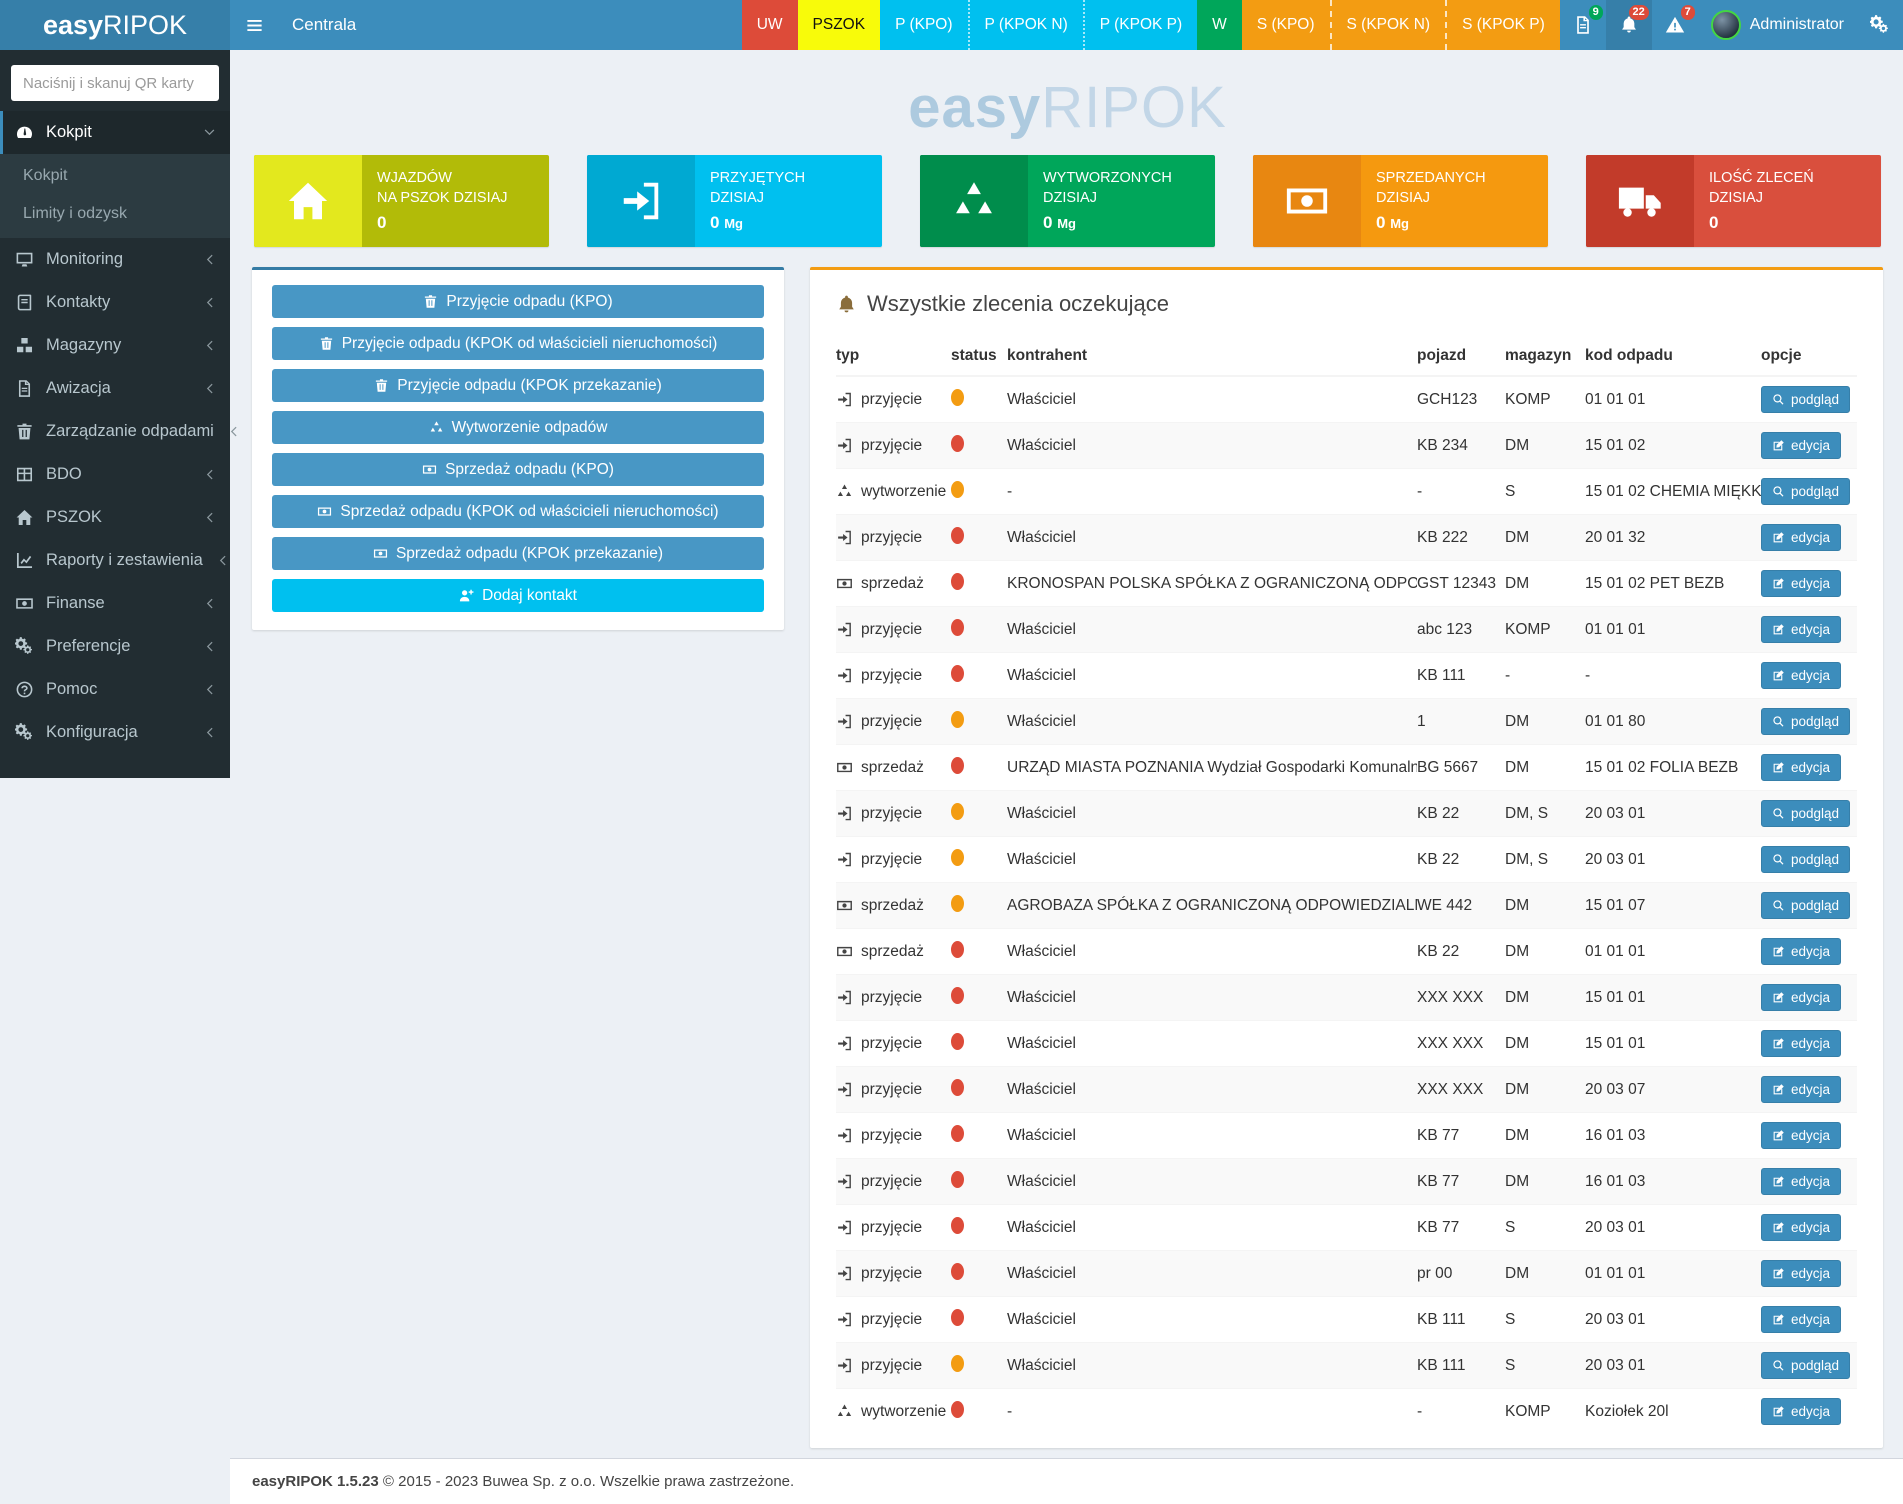  I want to click on quick-action-button: Przyjęcie odpadu (KPOK przekazanie), so click(518, 385).